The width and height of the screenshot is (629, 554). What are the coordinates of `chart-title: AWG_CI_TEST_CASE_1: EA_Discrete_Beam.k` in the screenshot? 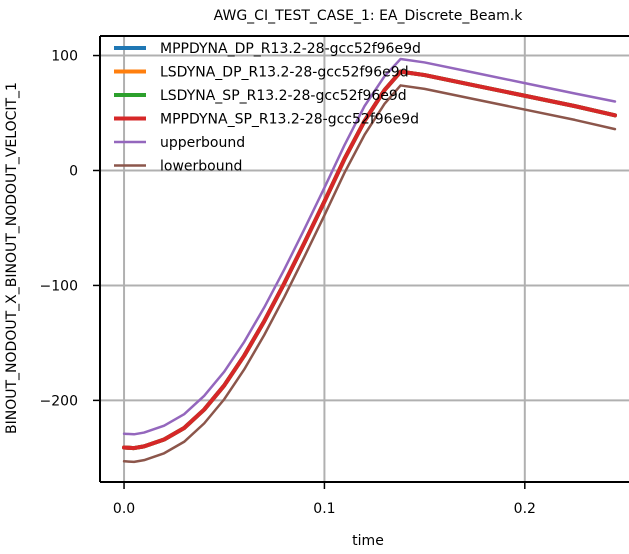 It's located at (369, 16).